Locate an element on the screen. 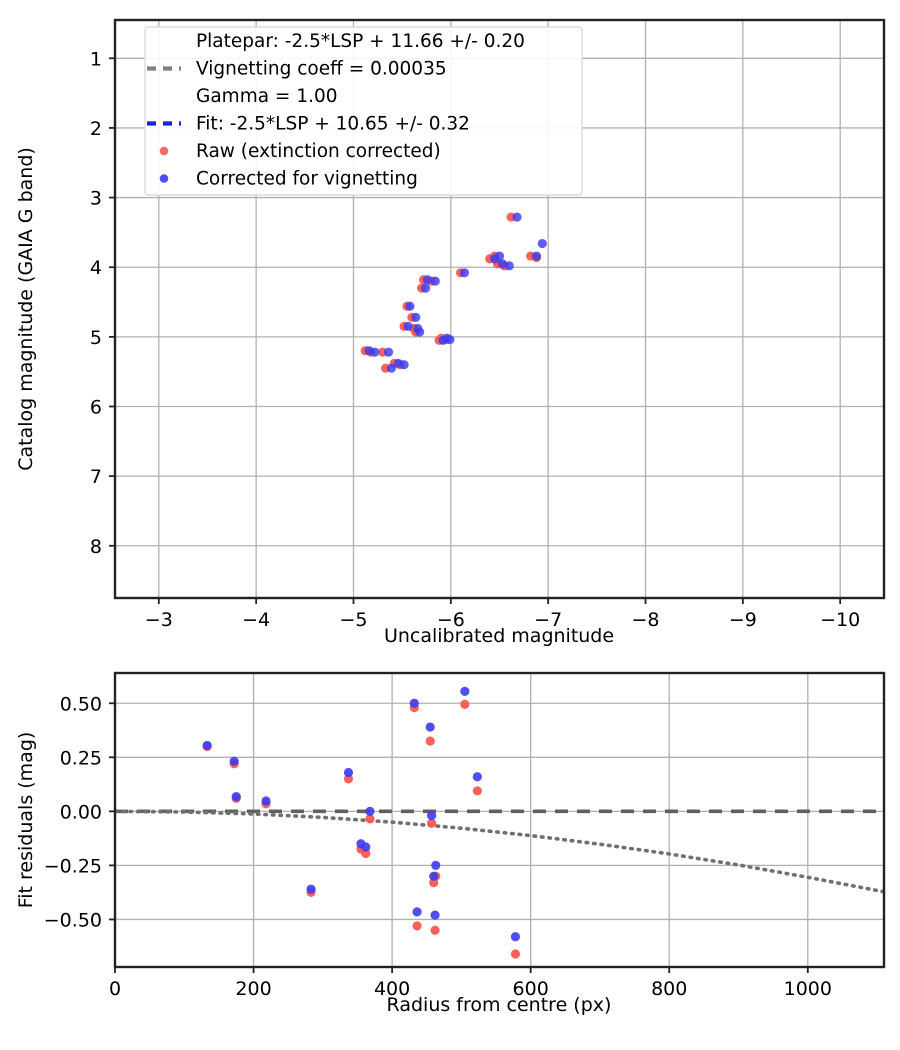  tick-label-y: 2 is located at coordinates (96, 129).